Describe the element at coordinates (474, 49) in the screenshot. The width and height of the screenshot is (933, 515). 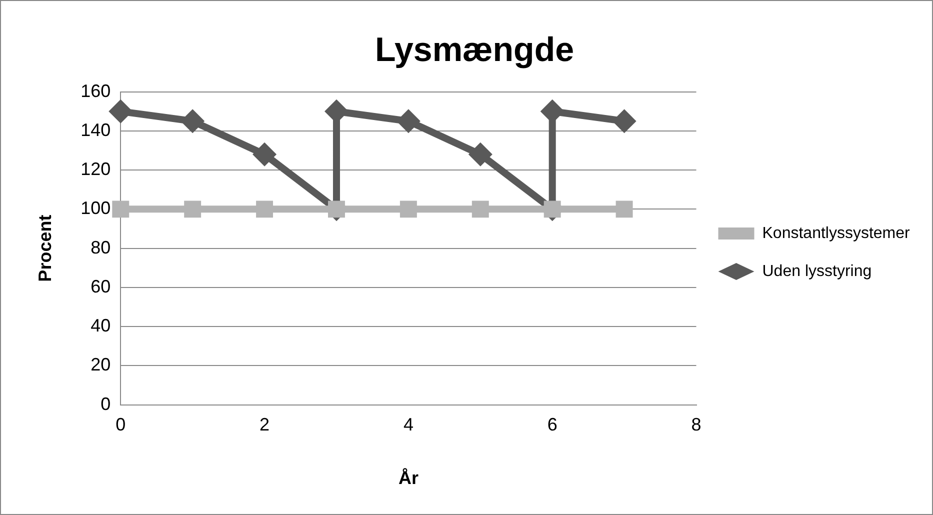
I see `chart-title: Lysmængde` at that location.